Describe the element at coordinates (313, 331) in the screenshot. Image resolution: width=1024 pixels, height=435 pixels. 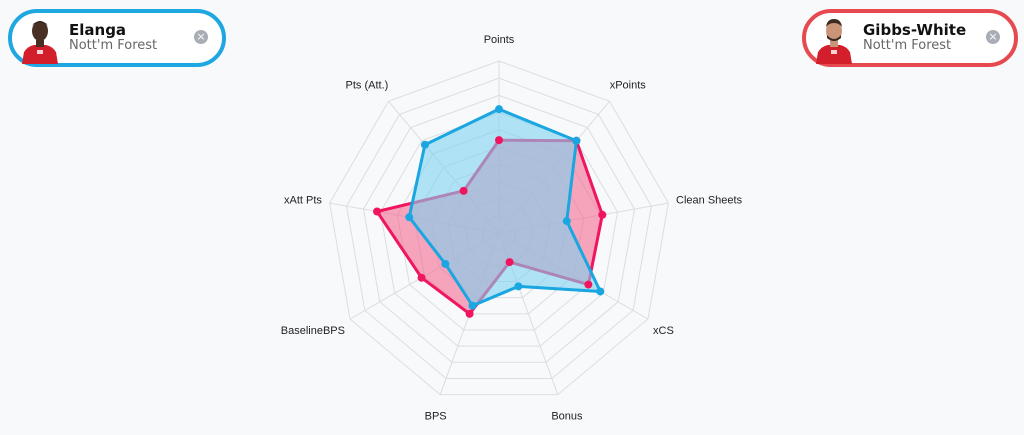
I see `axis-label: BaselineBPS` at that location.